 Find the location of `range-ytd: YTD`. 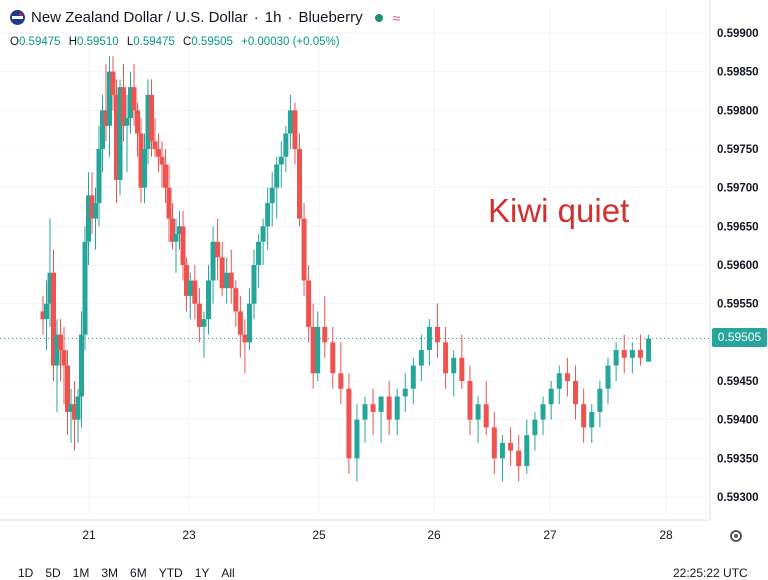

range-ytd: YTD is located at coordinates (170, 573).